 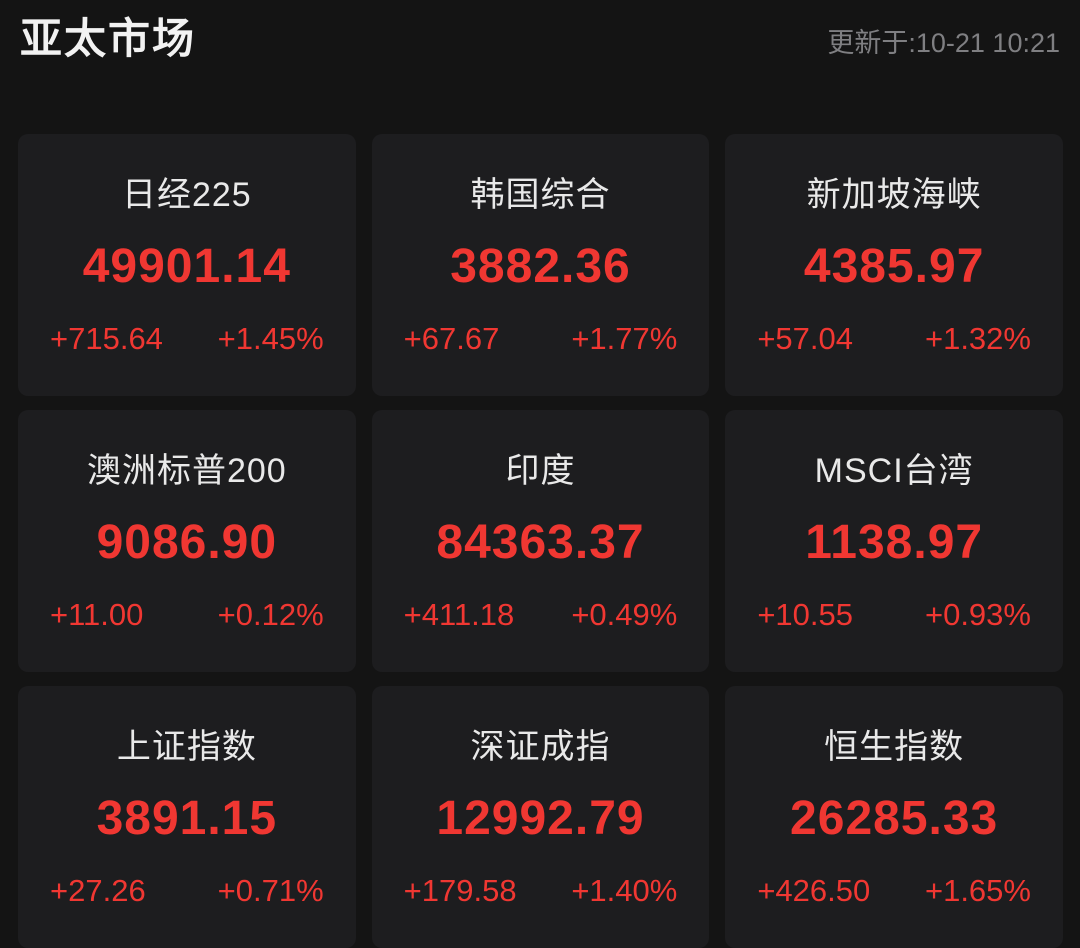 I want to click on index-change-percent: +1.45%, so click(x=270, y=339).